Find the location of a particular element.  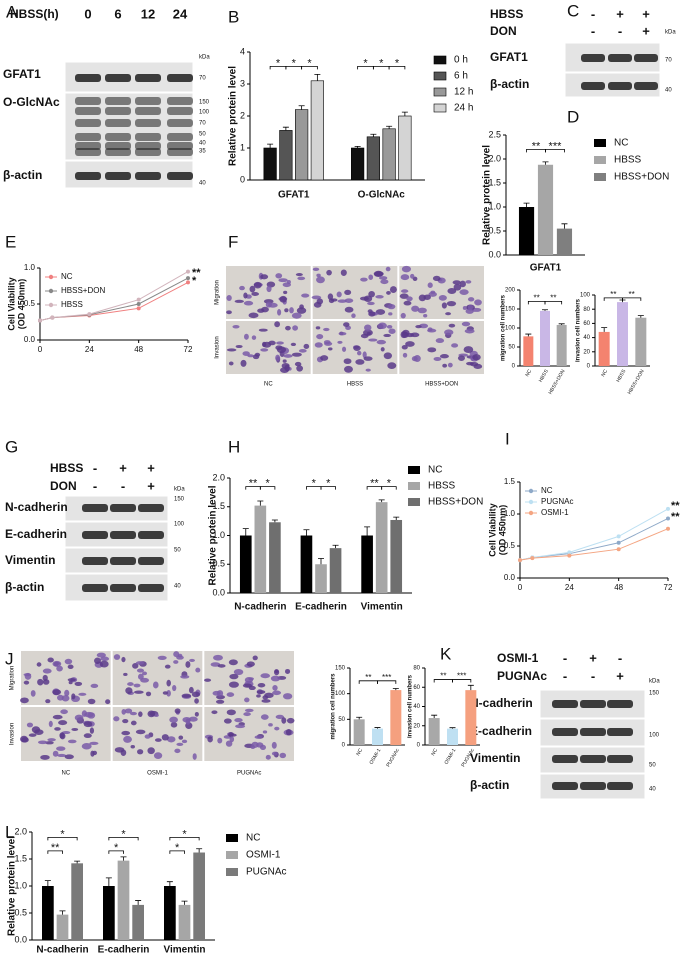

panel-letter: F is located at coordinates (233, 241).